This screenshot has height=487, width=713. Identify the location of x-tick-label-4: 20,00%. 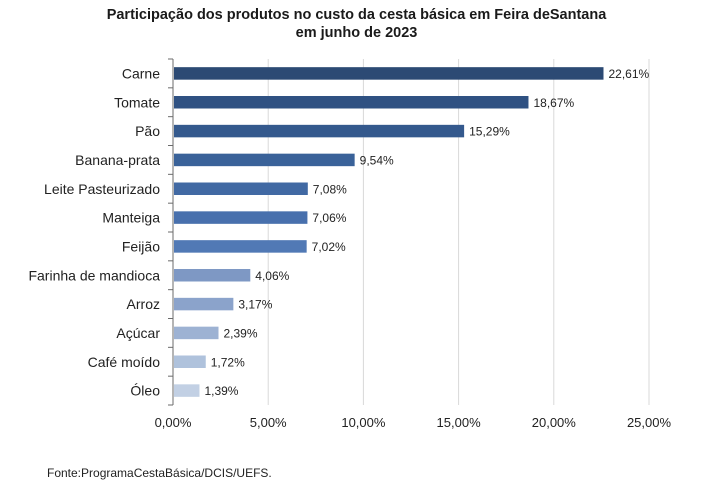
(554, 422).